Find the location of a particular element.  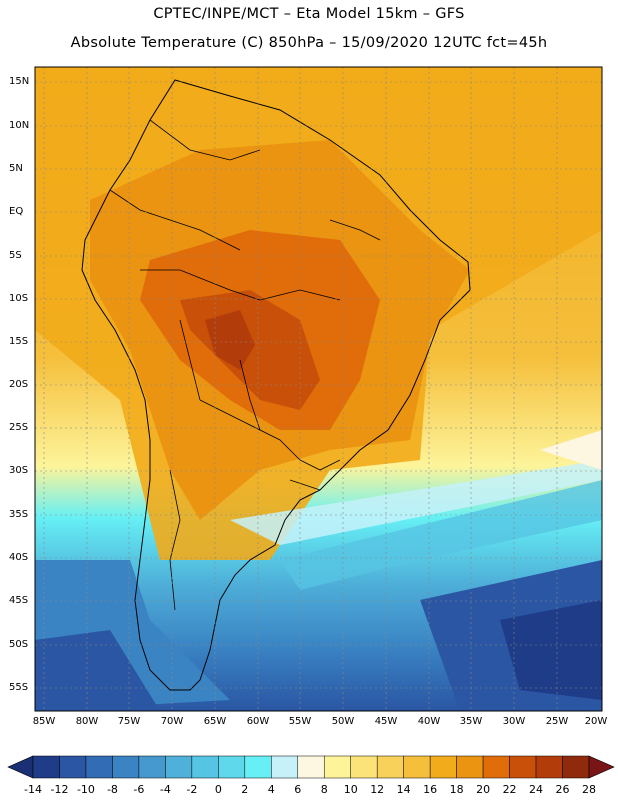

lon-label: 20W is located at coordinates (596, 721).